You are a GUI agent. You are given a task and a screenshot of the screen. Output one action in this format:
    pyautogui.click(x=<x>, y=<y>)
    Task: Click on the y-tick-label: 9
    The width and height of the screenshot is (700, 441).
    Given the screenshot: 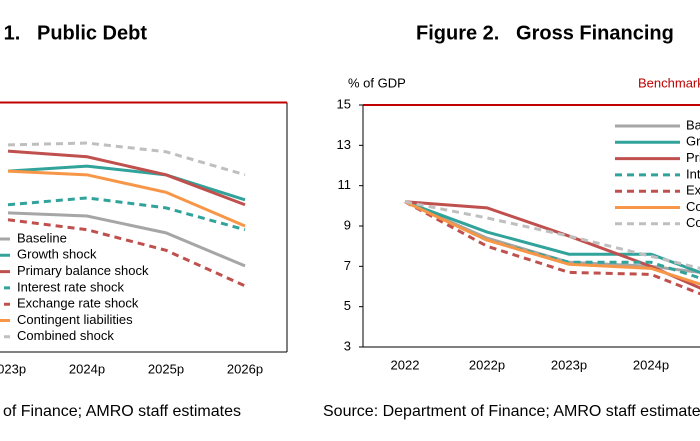 What is the action you would take?
    pyautogui.click(x=347, y=224)
    